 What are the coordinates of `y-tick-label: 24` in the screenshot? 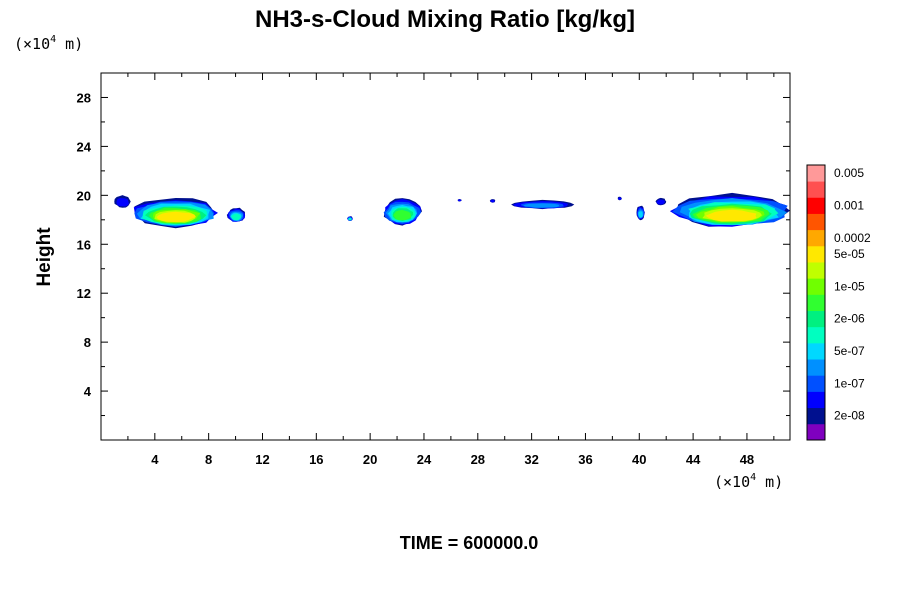 It's located at (84, 146).